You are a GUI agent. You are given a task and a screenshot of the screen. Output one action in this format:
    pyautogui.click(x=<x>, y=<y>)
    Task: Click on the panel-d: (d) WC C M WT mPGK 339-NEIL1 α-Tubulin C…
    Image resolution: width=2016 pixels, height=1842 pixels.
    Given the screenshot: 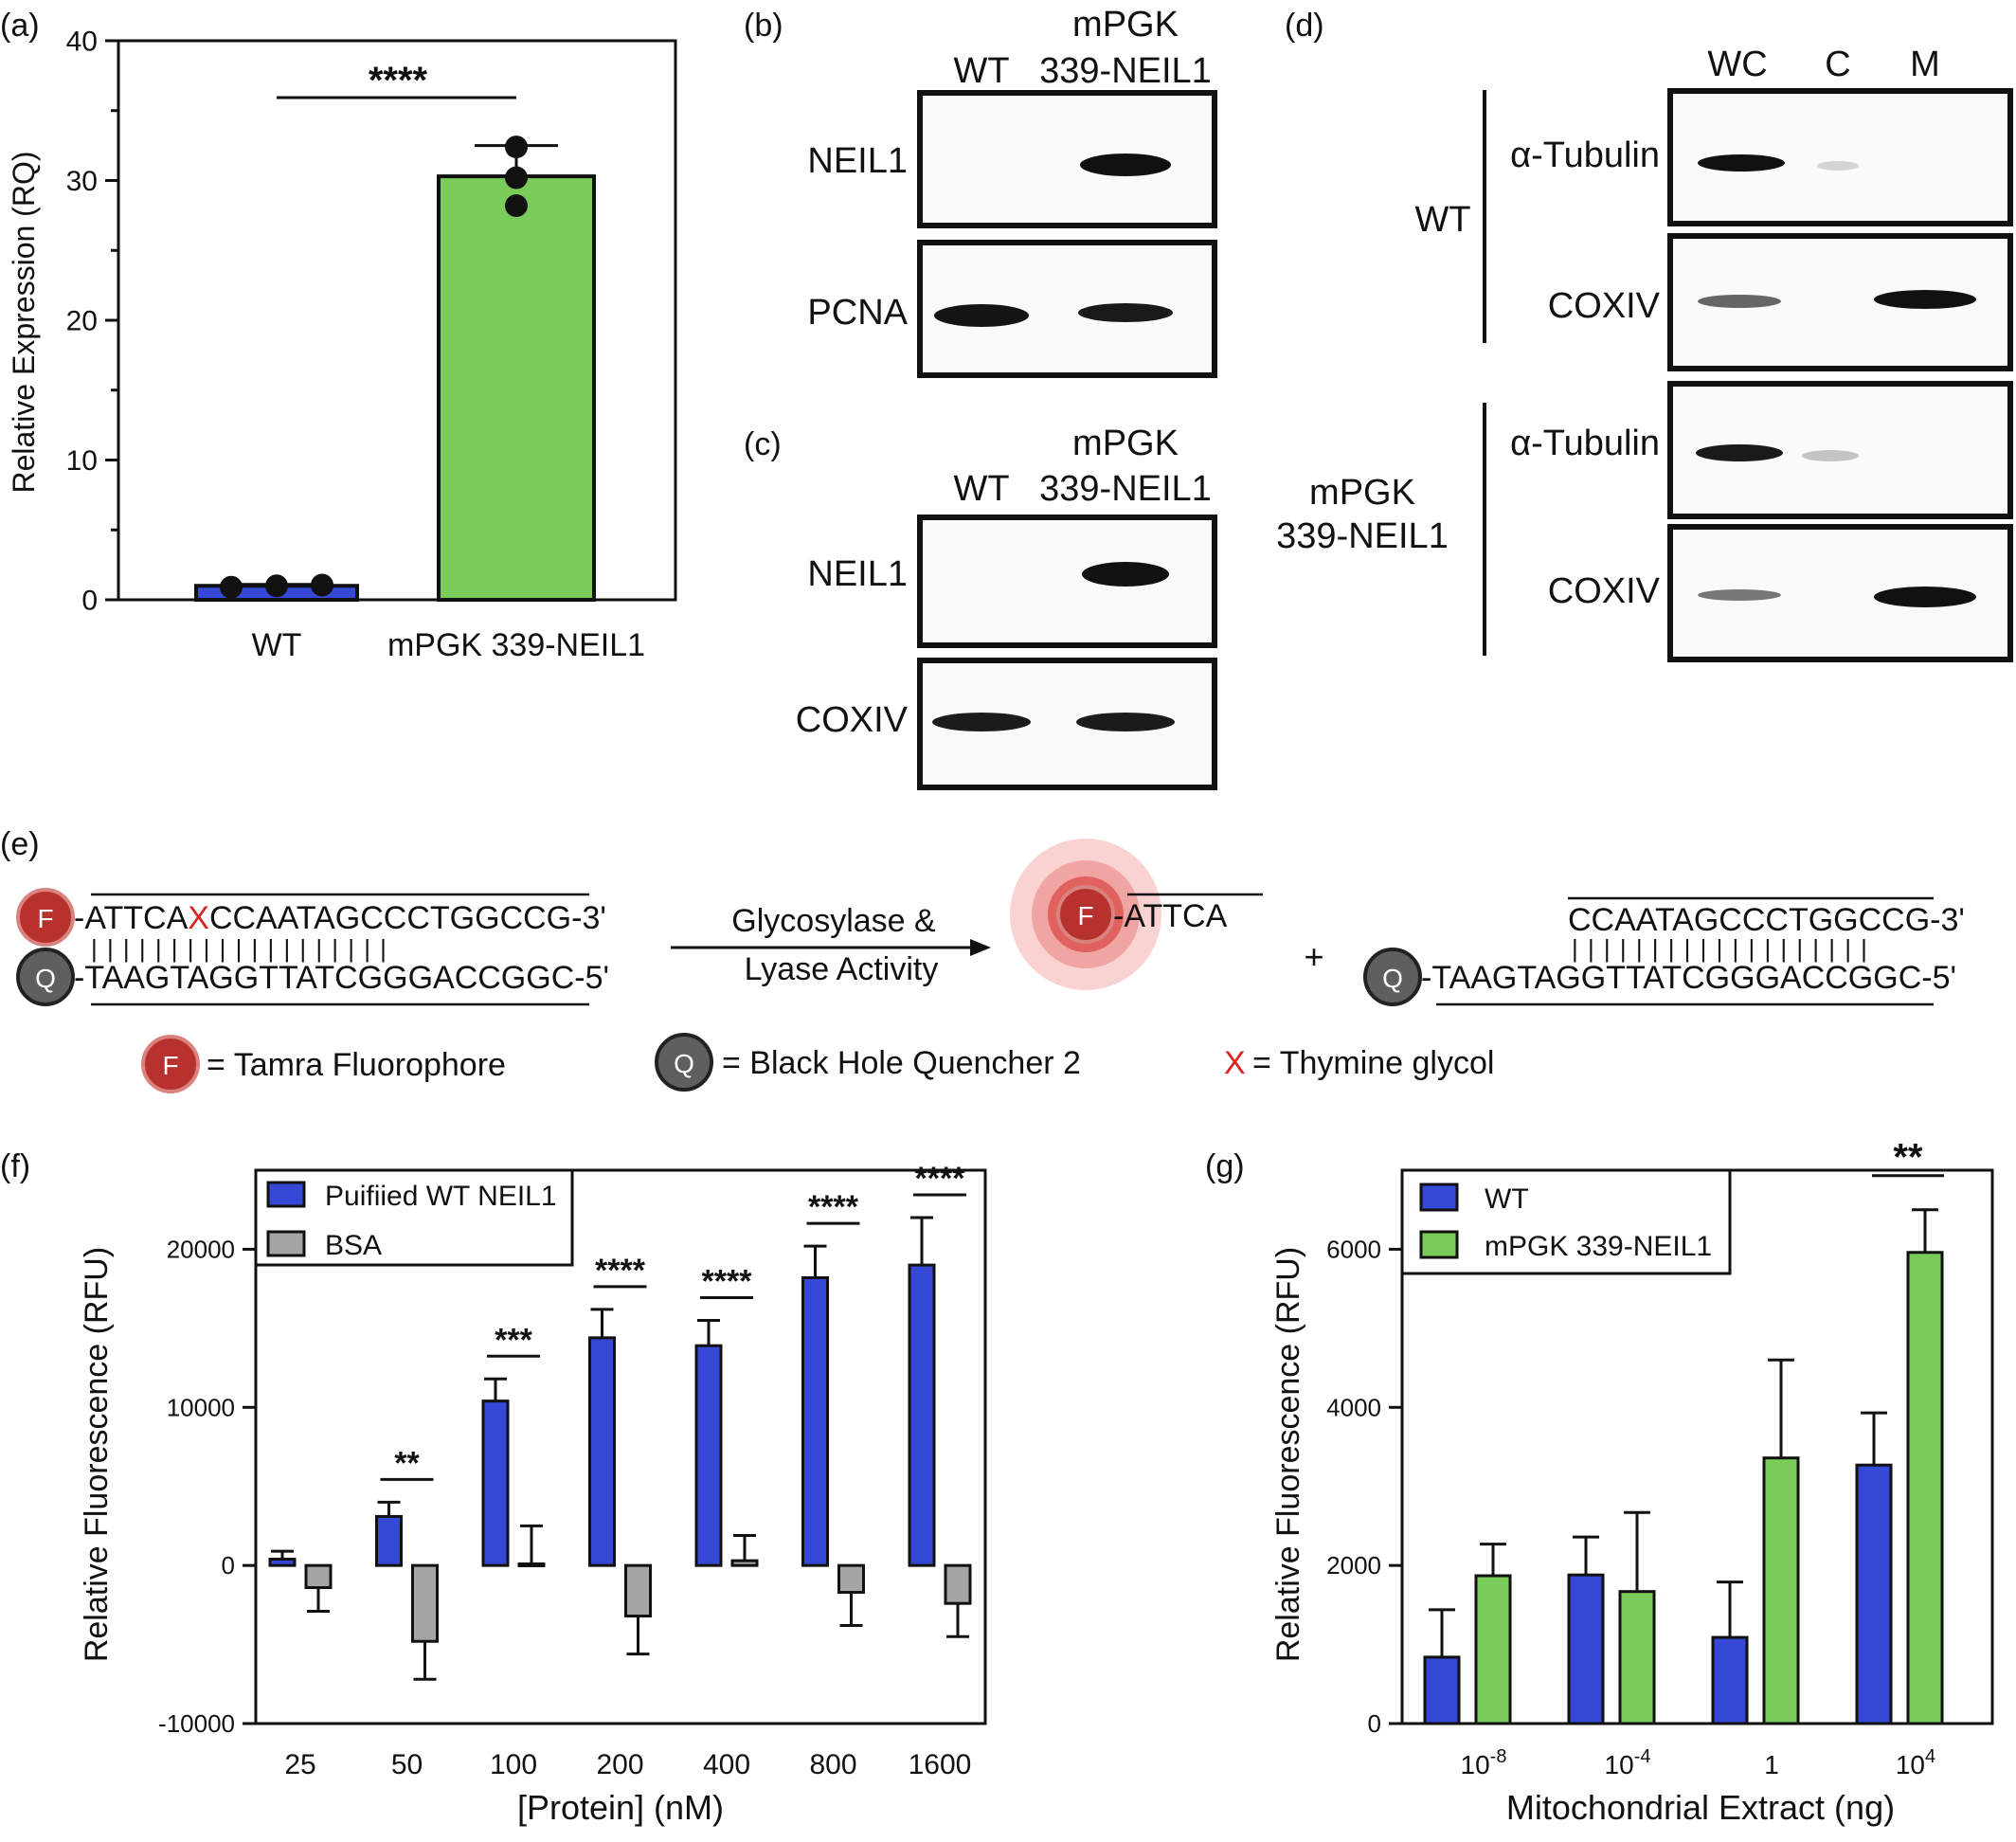 What is the action you would take?
    pyautogui.click(x=1644, y=335)
    